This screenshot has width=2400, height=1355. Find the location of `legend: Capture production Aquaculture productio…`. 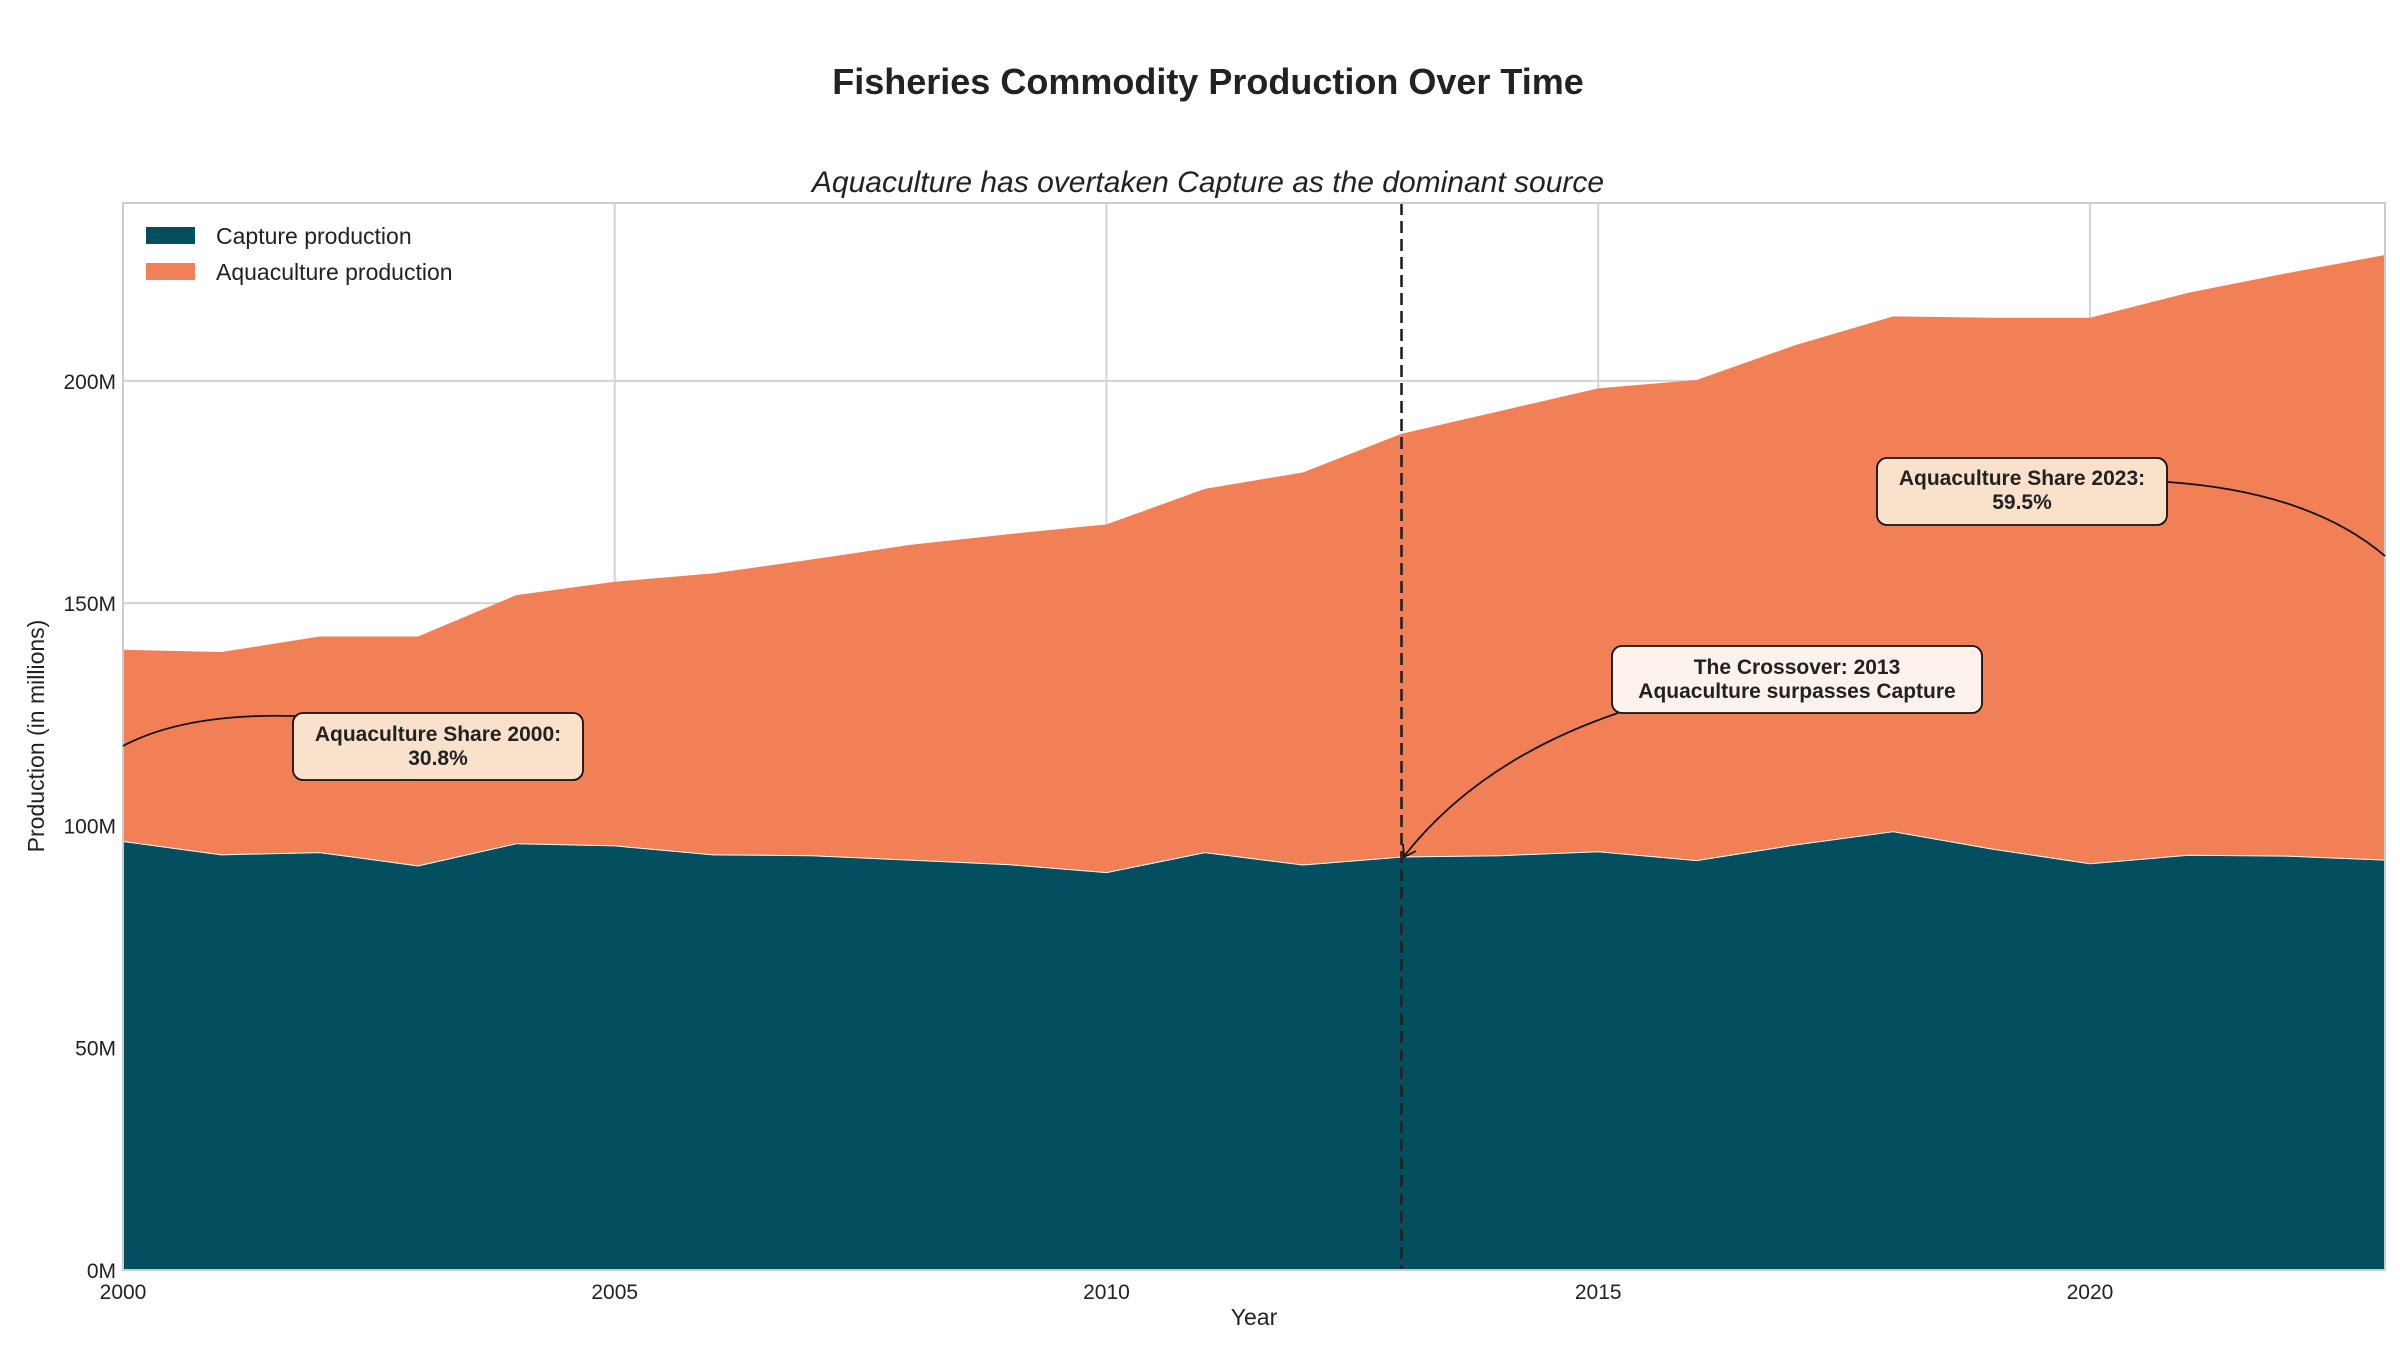

legend: Capture production Aquaculture productio… is located at coordinates (299, 254).